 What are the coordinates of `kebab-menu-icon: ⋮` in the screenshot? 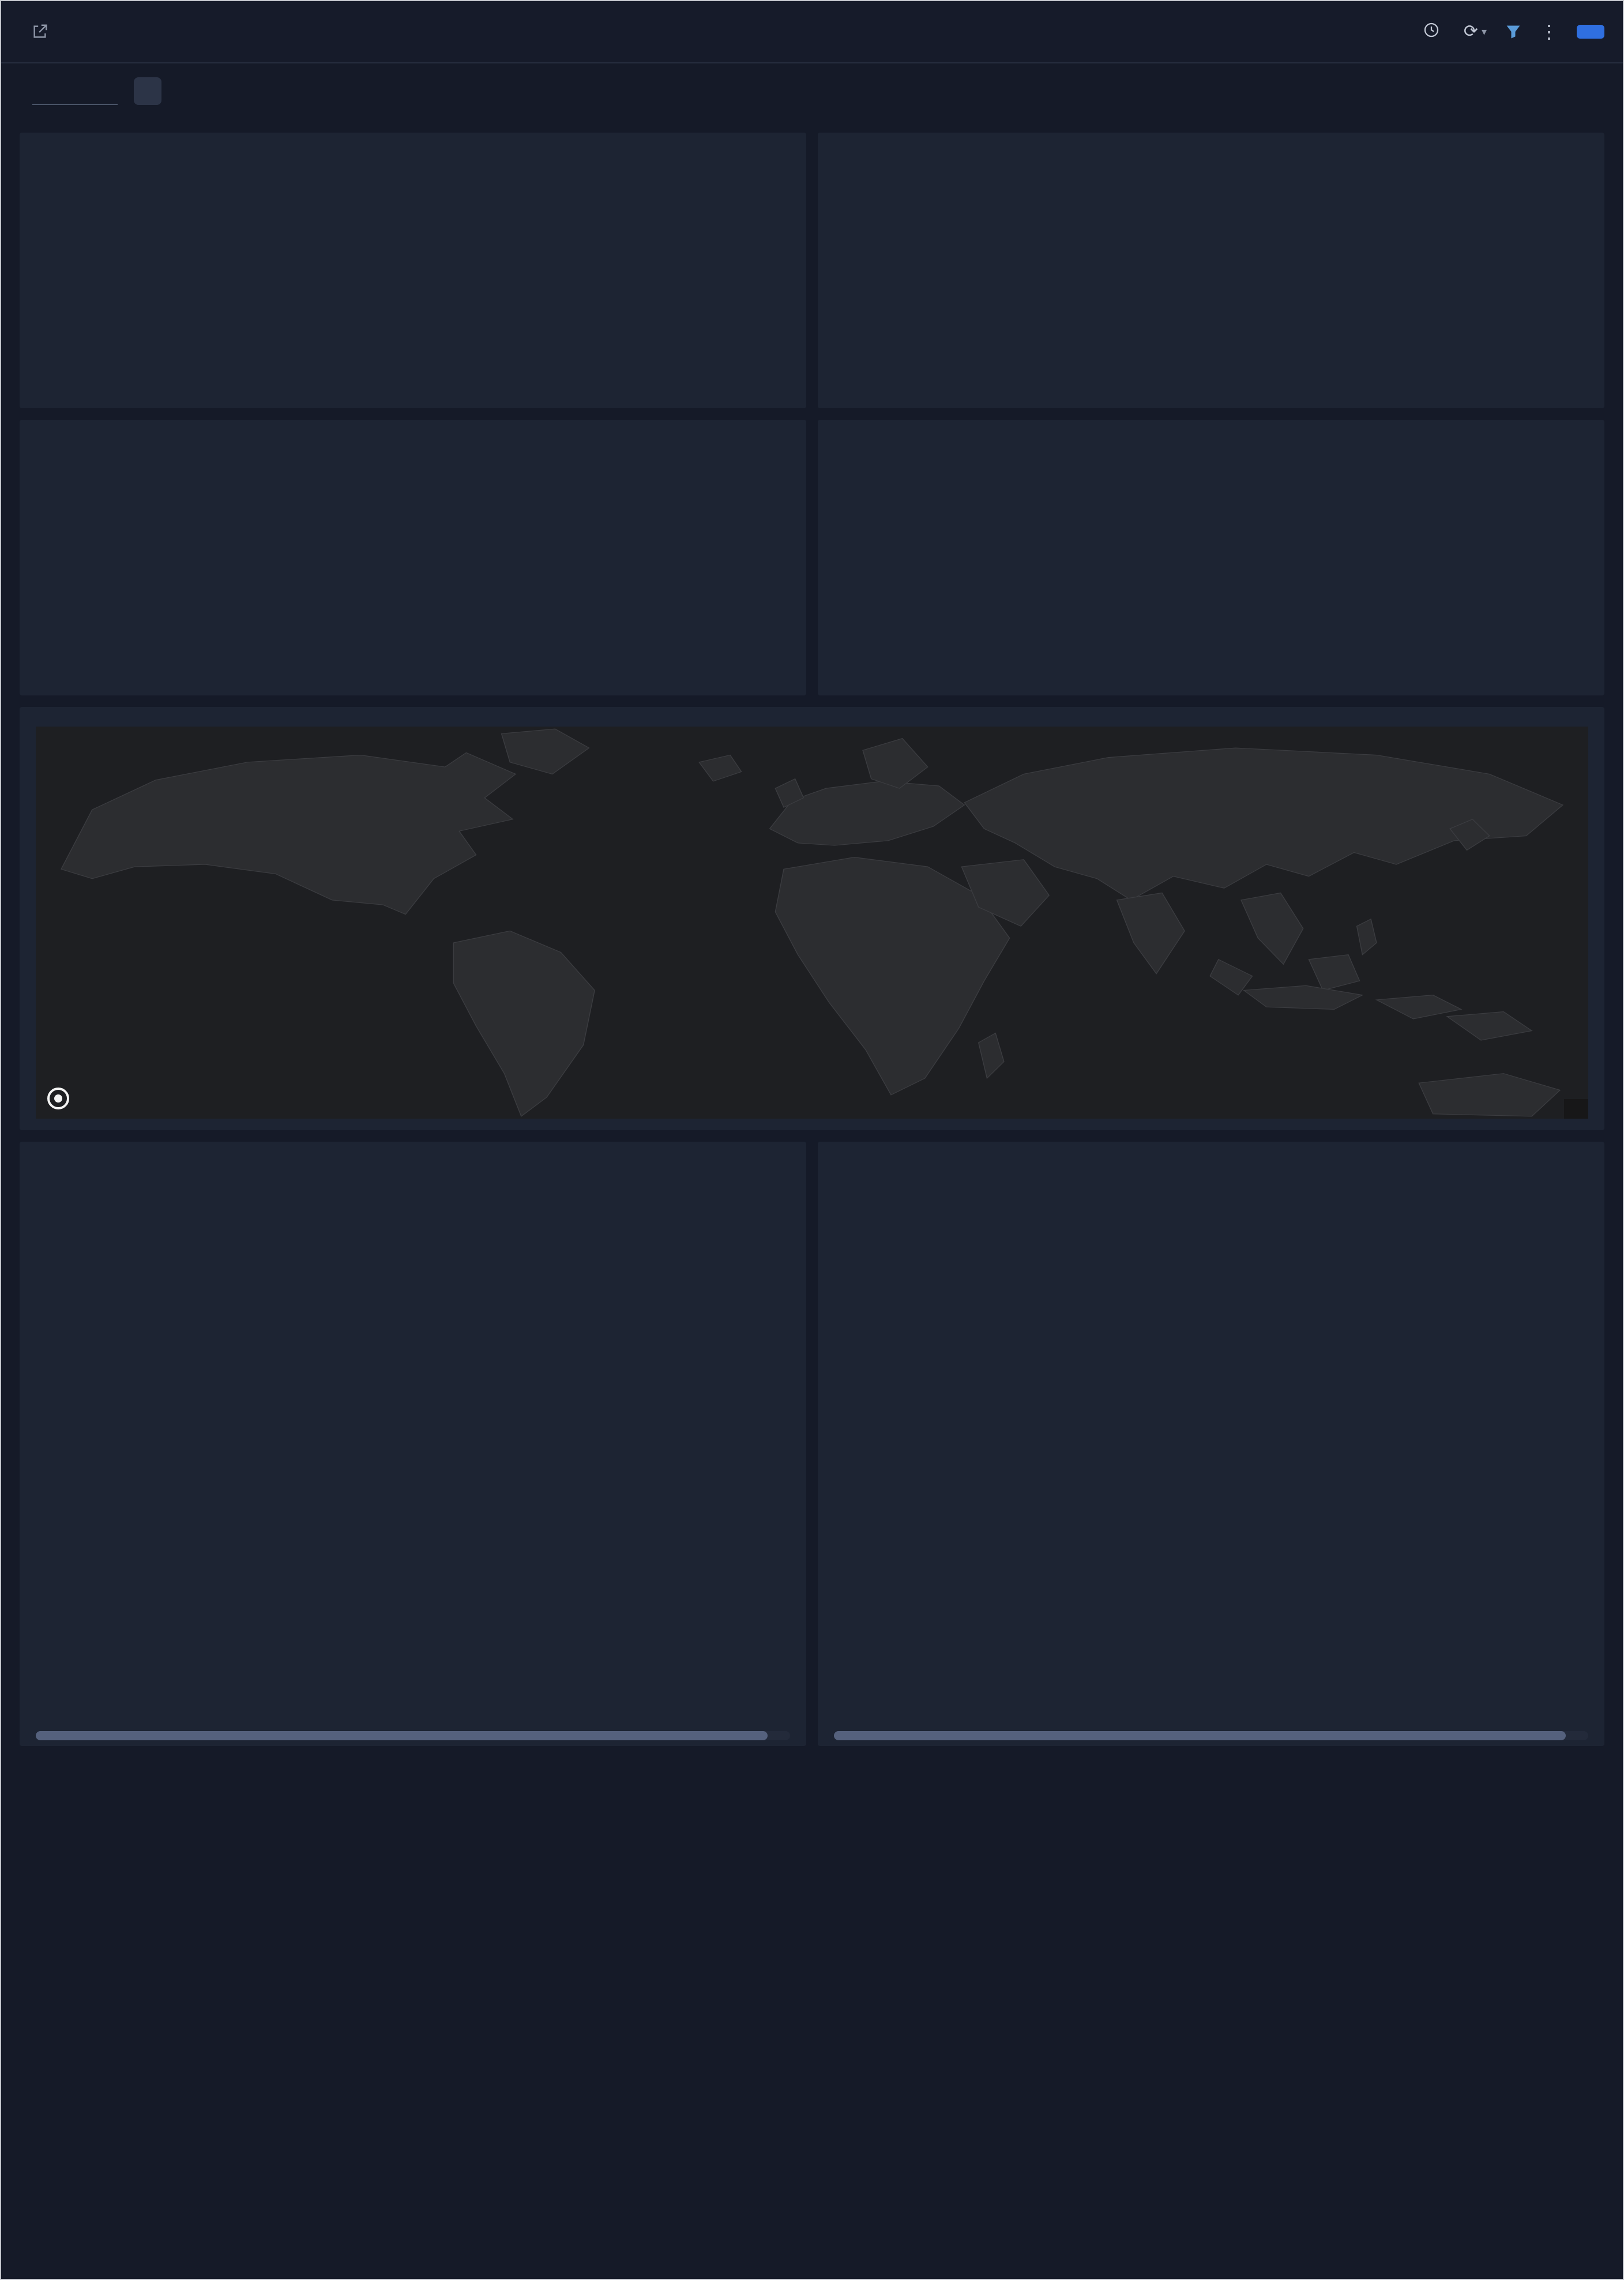 It's located at (1549, 31).